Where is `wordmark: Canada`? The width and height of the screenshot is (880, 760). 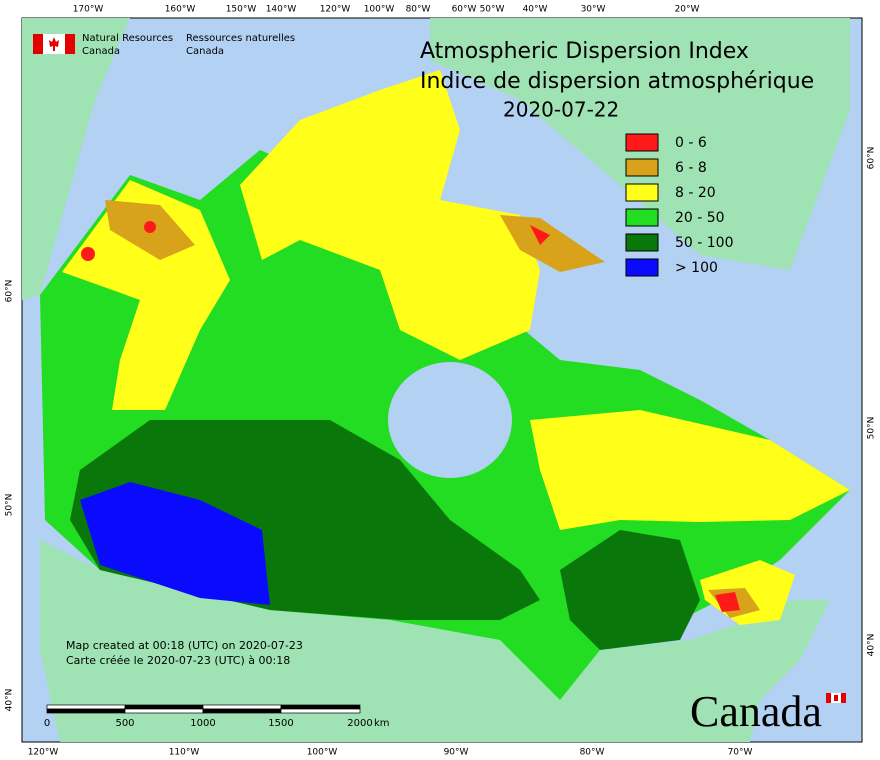
wordmark: Canada is located at coordinates (756, 711).